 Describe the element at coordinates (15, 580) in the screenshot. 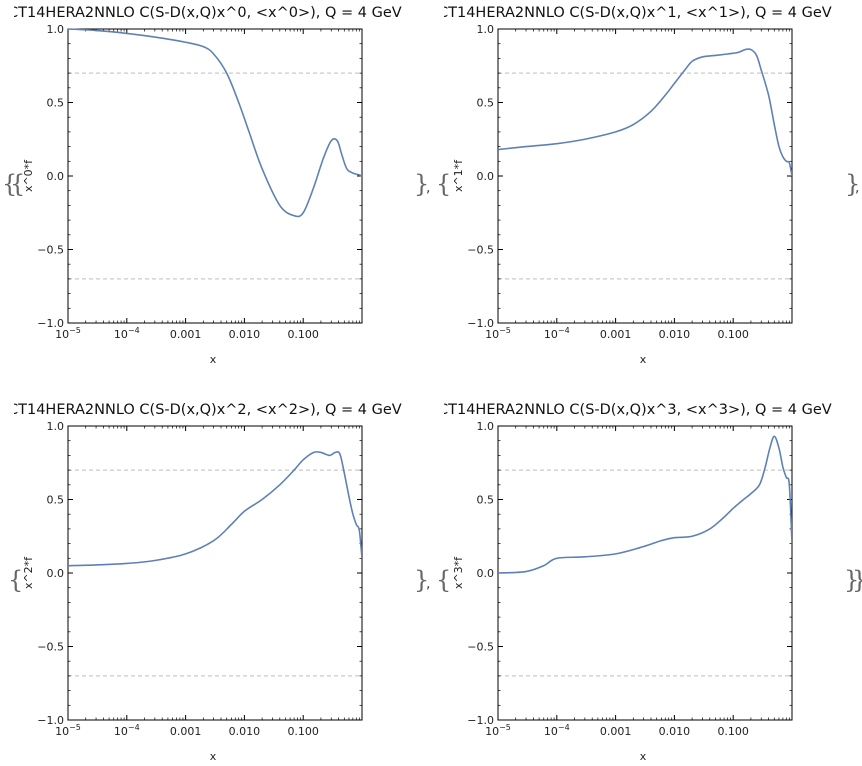

I see `inner-open-brace-3: {` at that location.